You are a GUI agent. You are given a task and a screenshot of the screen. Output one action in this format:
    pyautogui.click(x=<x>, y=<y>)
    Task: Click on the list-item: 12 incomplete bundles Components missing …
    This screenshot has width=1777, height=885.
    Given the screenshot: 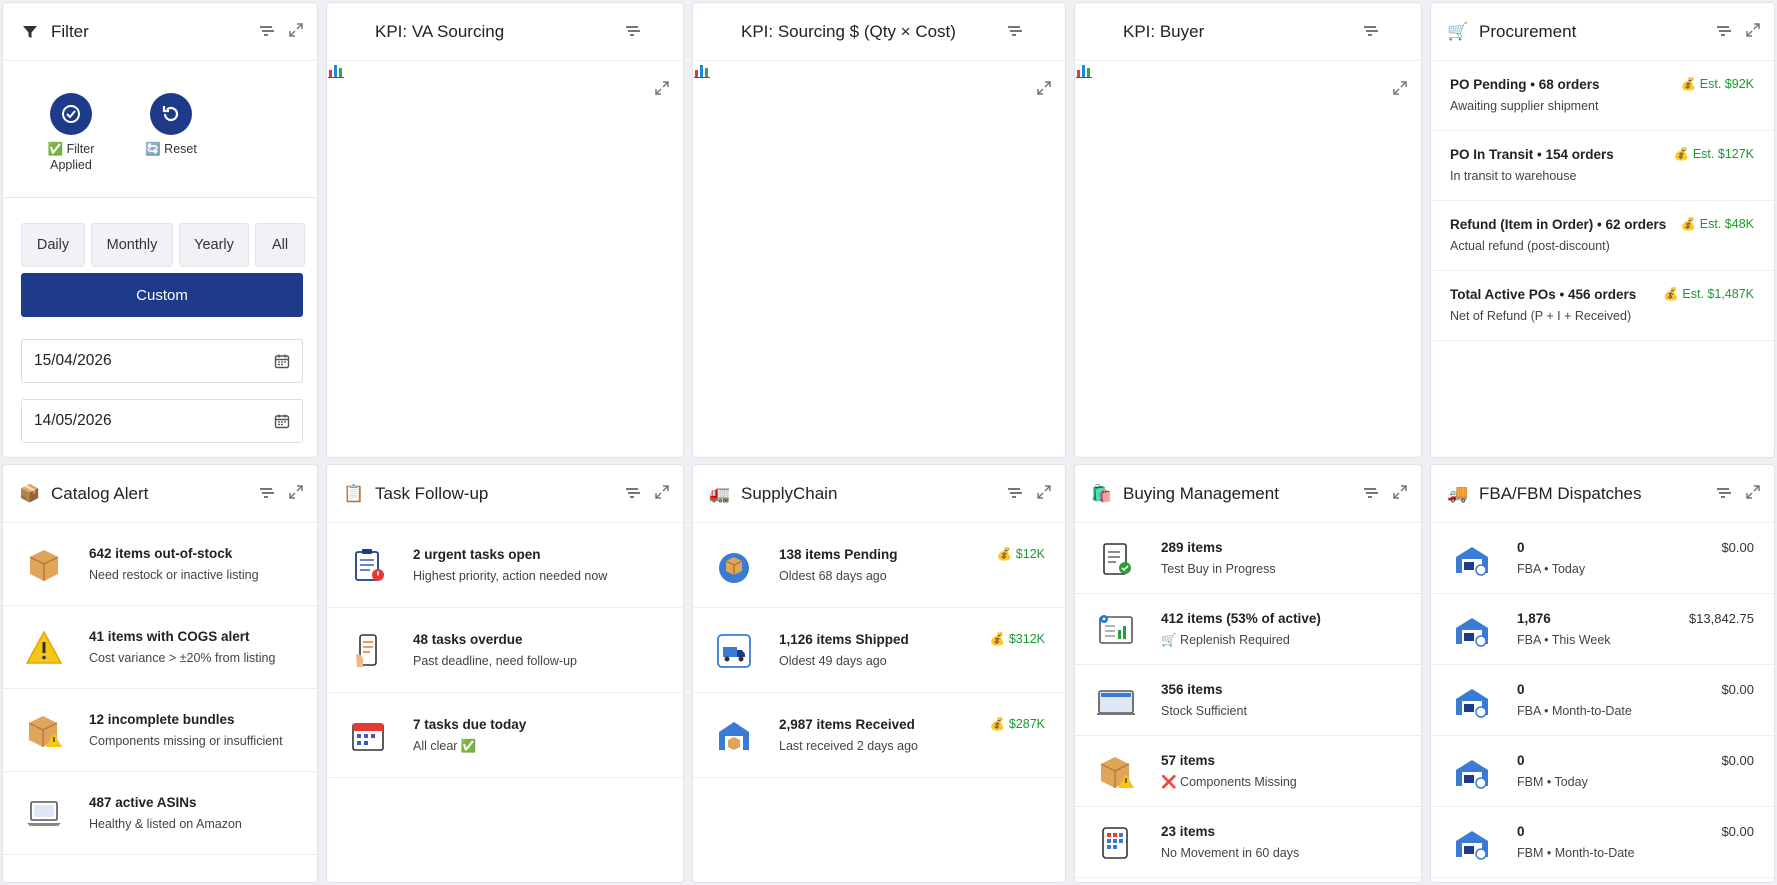 What is the action you would take?
    pyautogui.click(x=160, y=730)
    